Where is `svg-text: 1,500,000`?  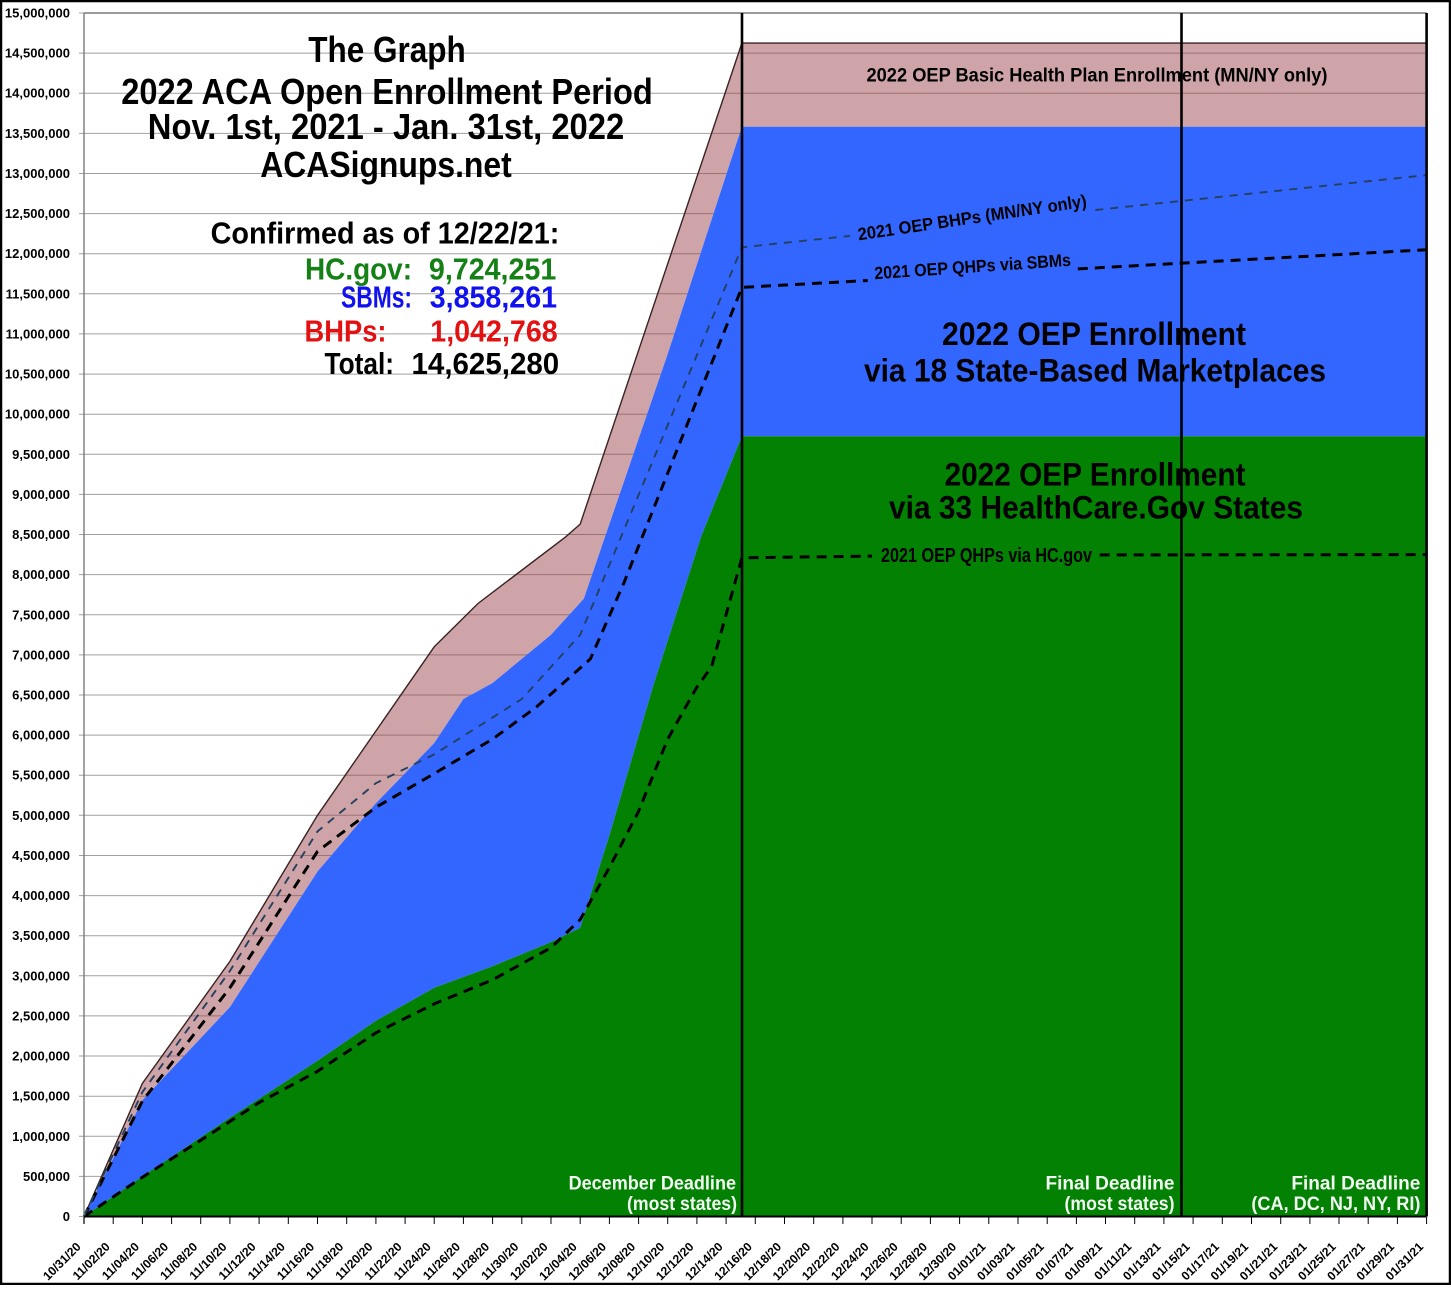 svg-text: 1,500,000 is located at coordinates (41, 1096).